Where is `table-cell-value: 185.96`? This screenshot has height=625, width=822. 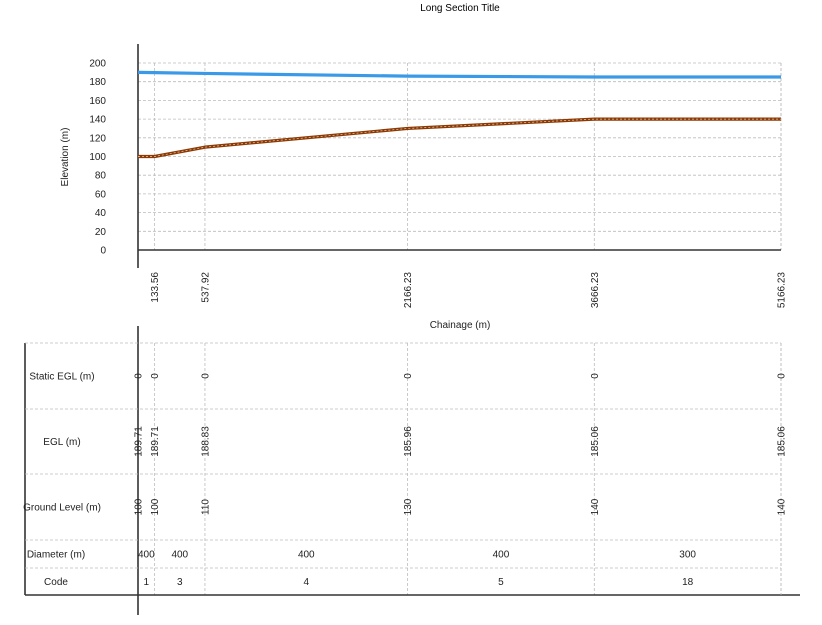 table-cell-value: 185.96 is located at coordinates (408, 441).